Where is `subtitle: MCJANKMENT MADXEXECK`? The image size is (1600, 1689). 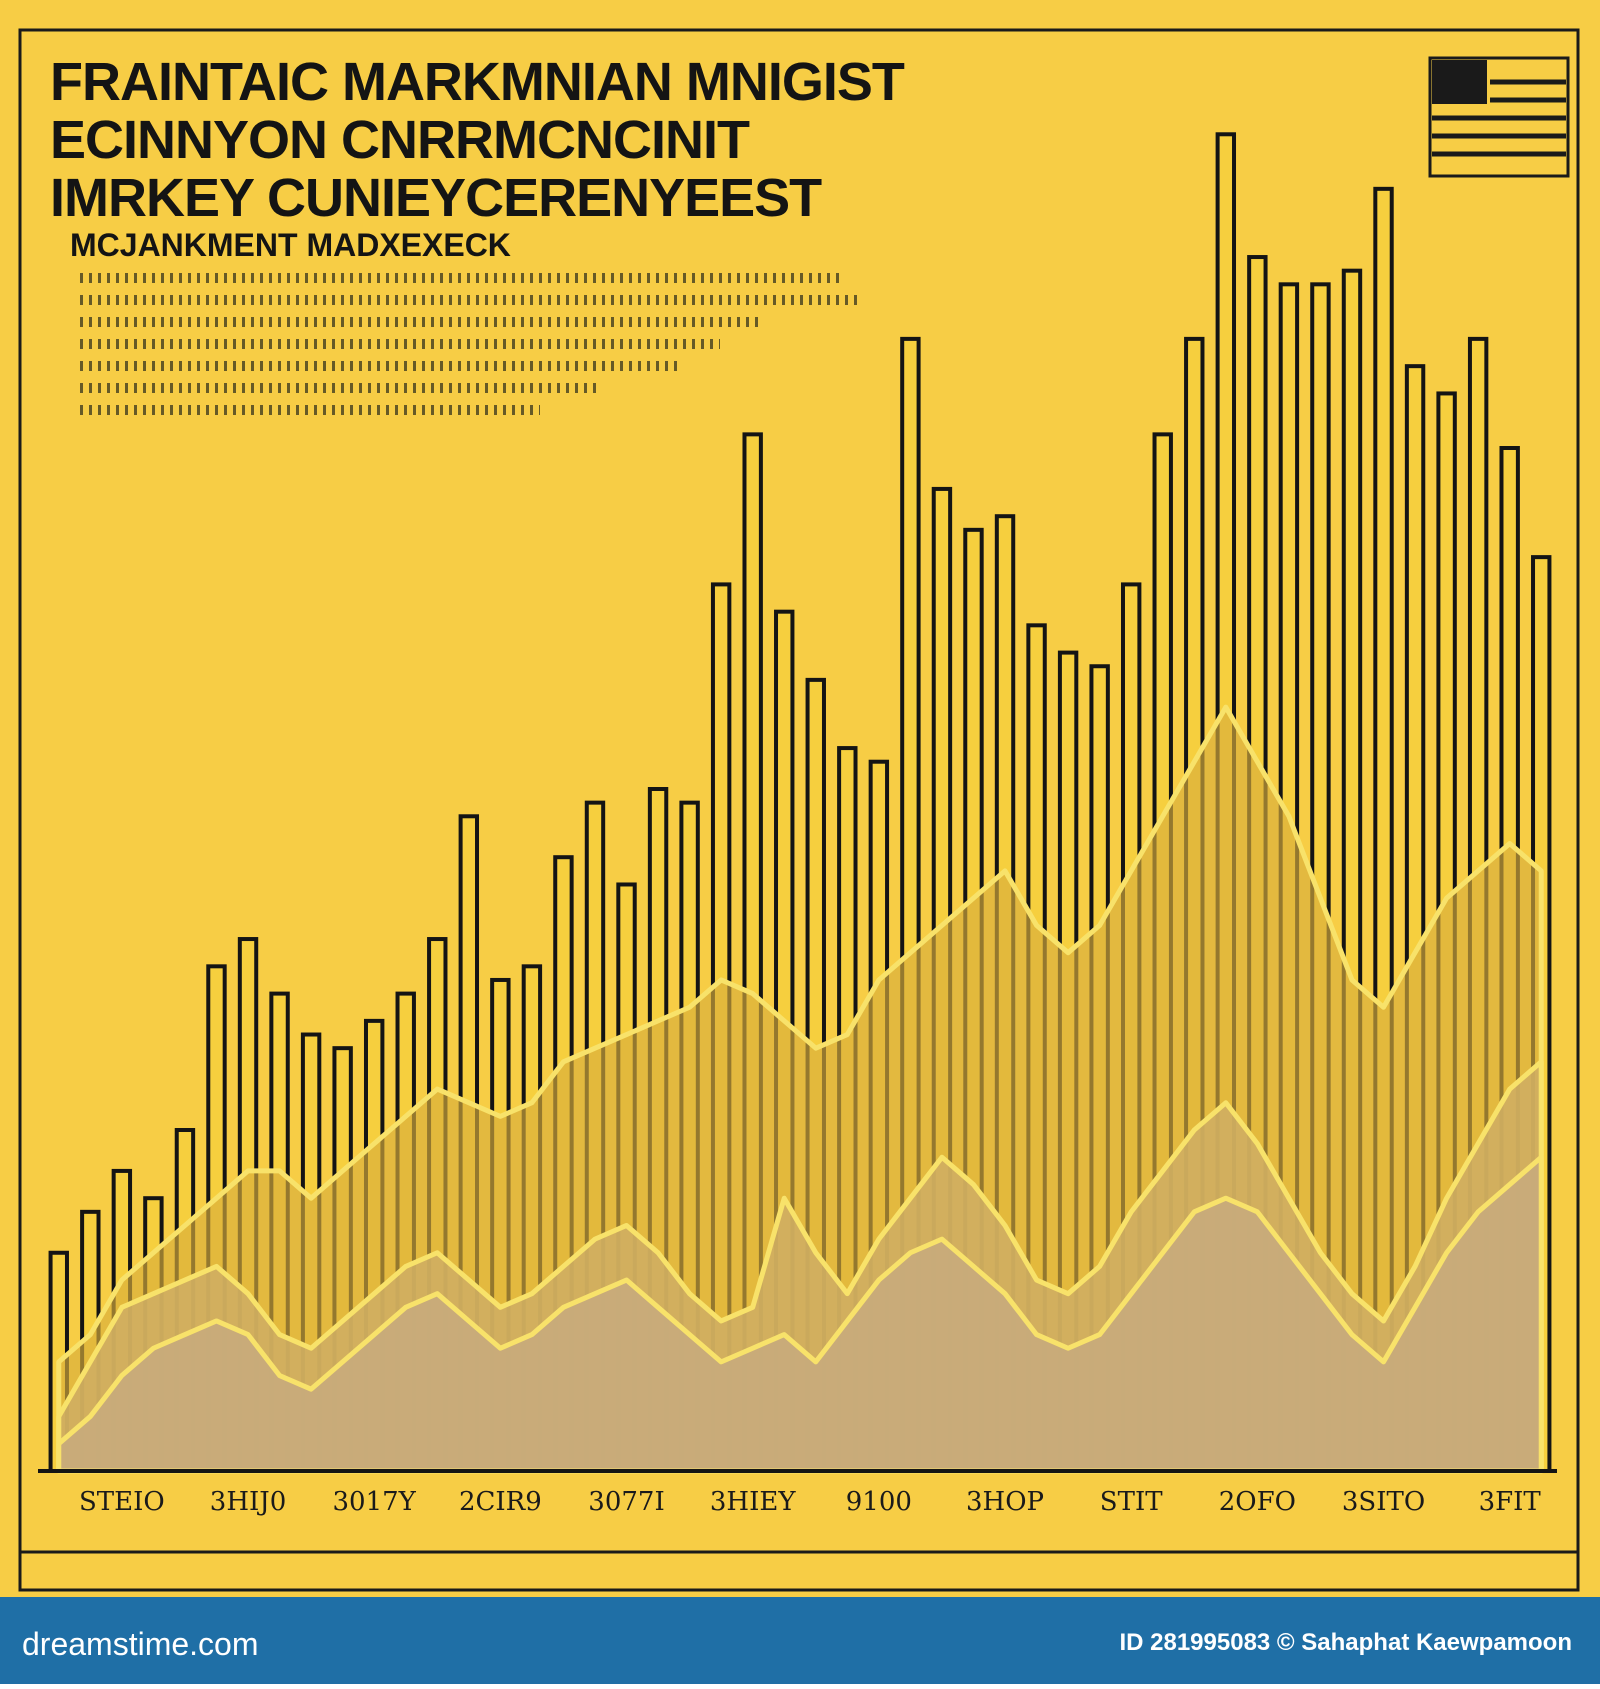 subtitle: MCJANKMENT MADXEXECK is located at coordinates (290, 245).